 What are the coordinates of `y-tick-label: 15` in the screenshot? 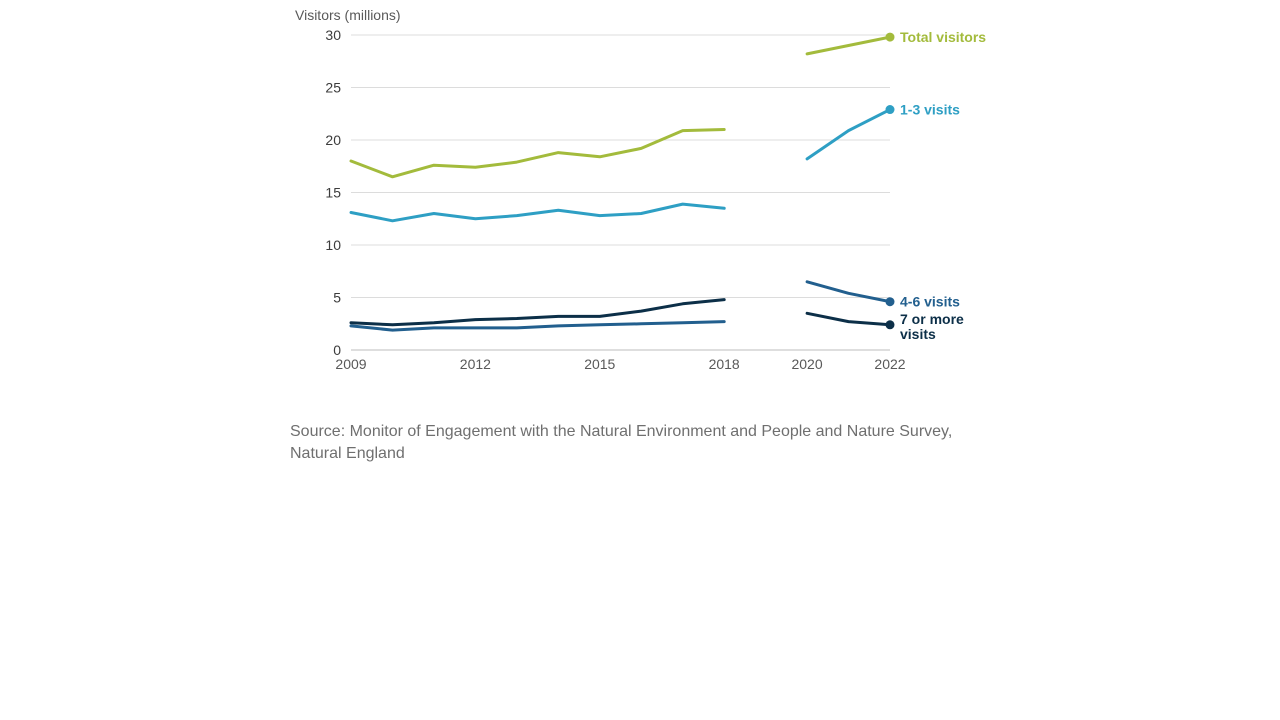 It's located at (333, 193).